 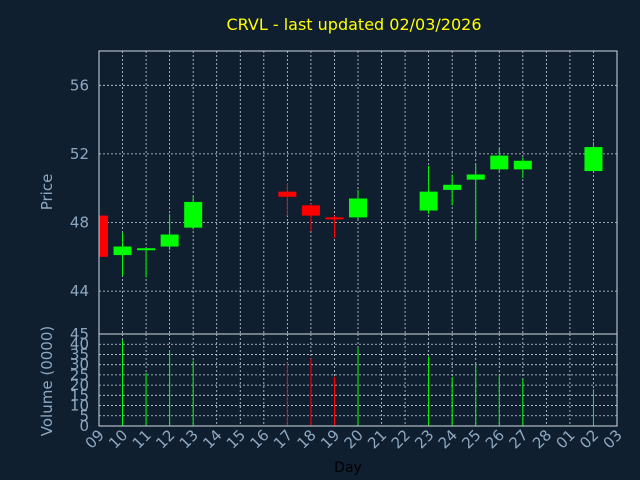 I want to click on price-axis-label: Price, so click(x=47, y=192).